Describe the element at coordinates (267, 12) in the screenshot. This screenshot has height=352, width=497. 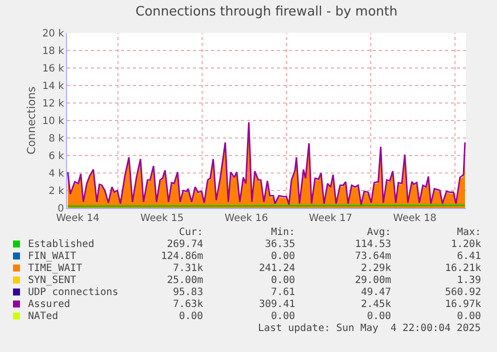
I see `chart-title: Connections through firewall - by month` at that location.